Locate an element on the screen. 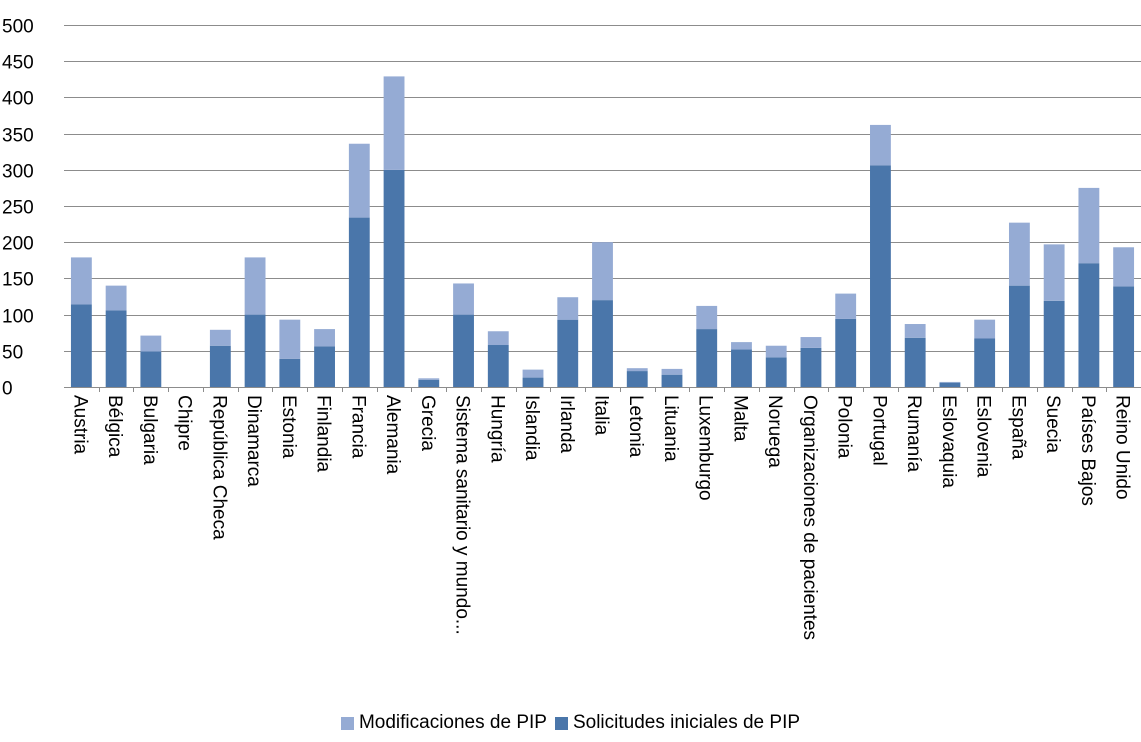 The image size is (1141, 742). x-tick-label-26: Eslovenia is located at coordinates (983, 436).